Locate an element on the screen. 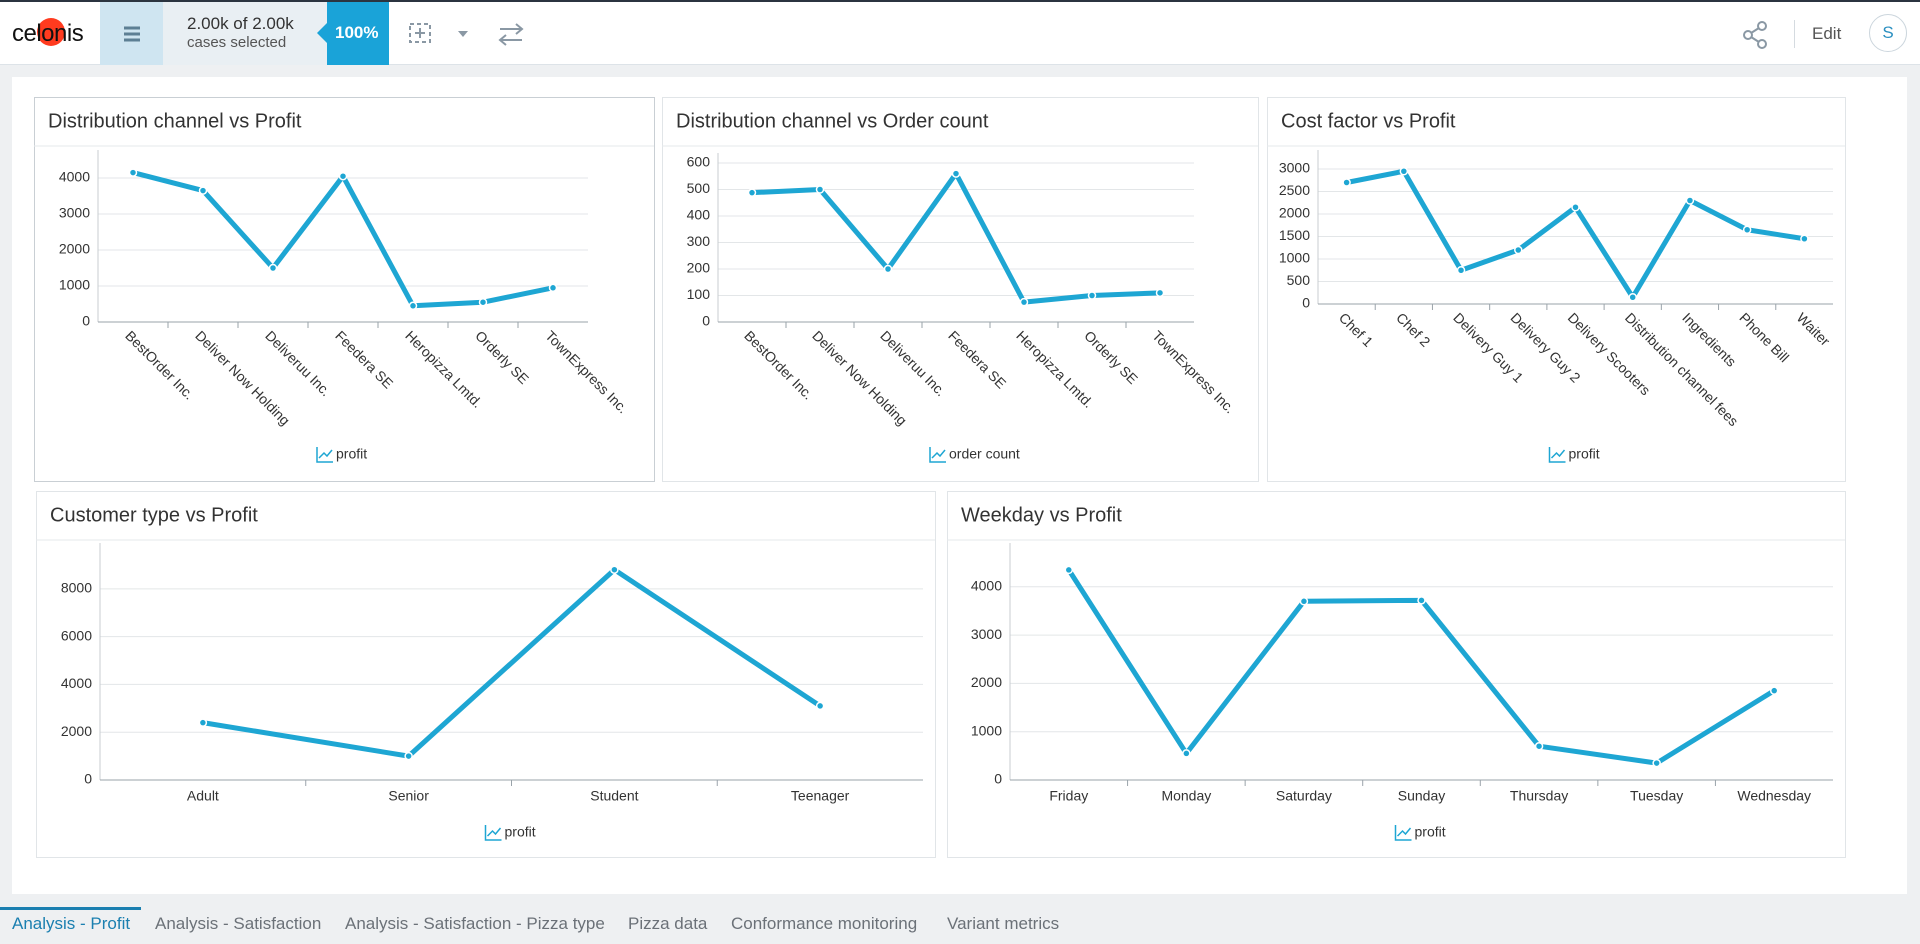 This screenshot has height=944, width=1920. y-tick-label: 100 is located at coordinates (699, 294).